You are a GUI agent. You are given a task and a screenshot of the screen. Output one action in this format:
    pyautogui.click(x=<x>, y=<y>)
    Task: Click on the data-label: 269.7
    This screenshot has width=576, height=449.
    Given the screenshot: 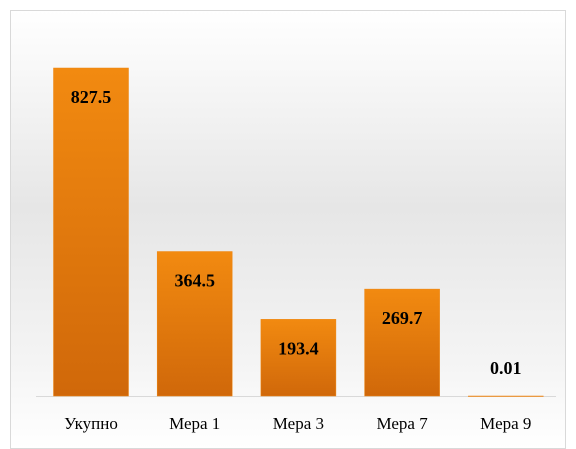 What is the action you would take?
    pyautogui.click(x=402, y=318)
    